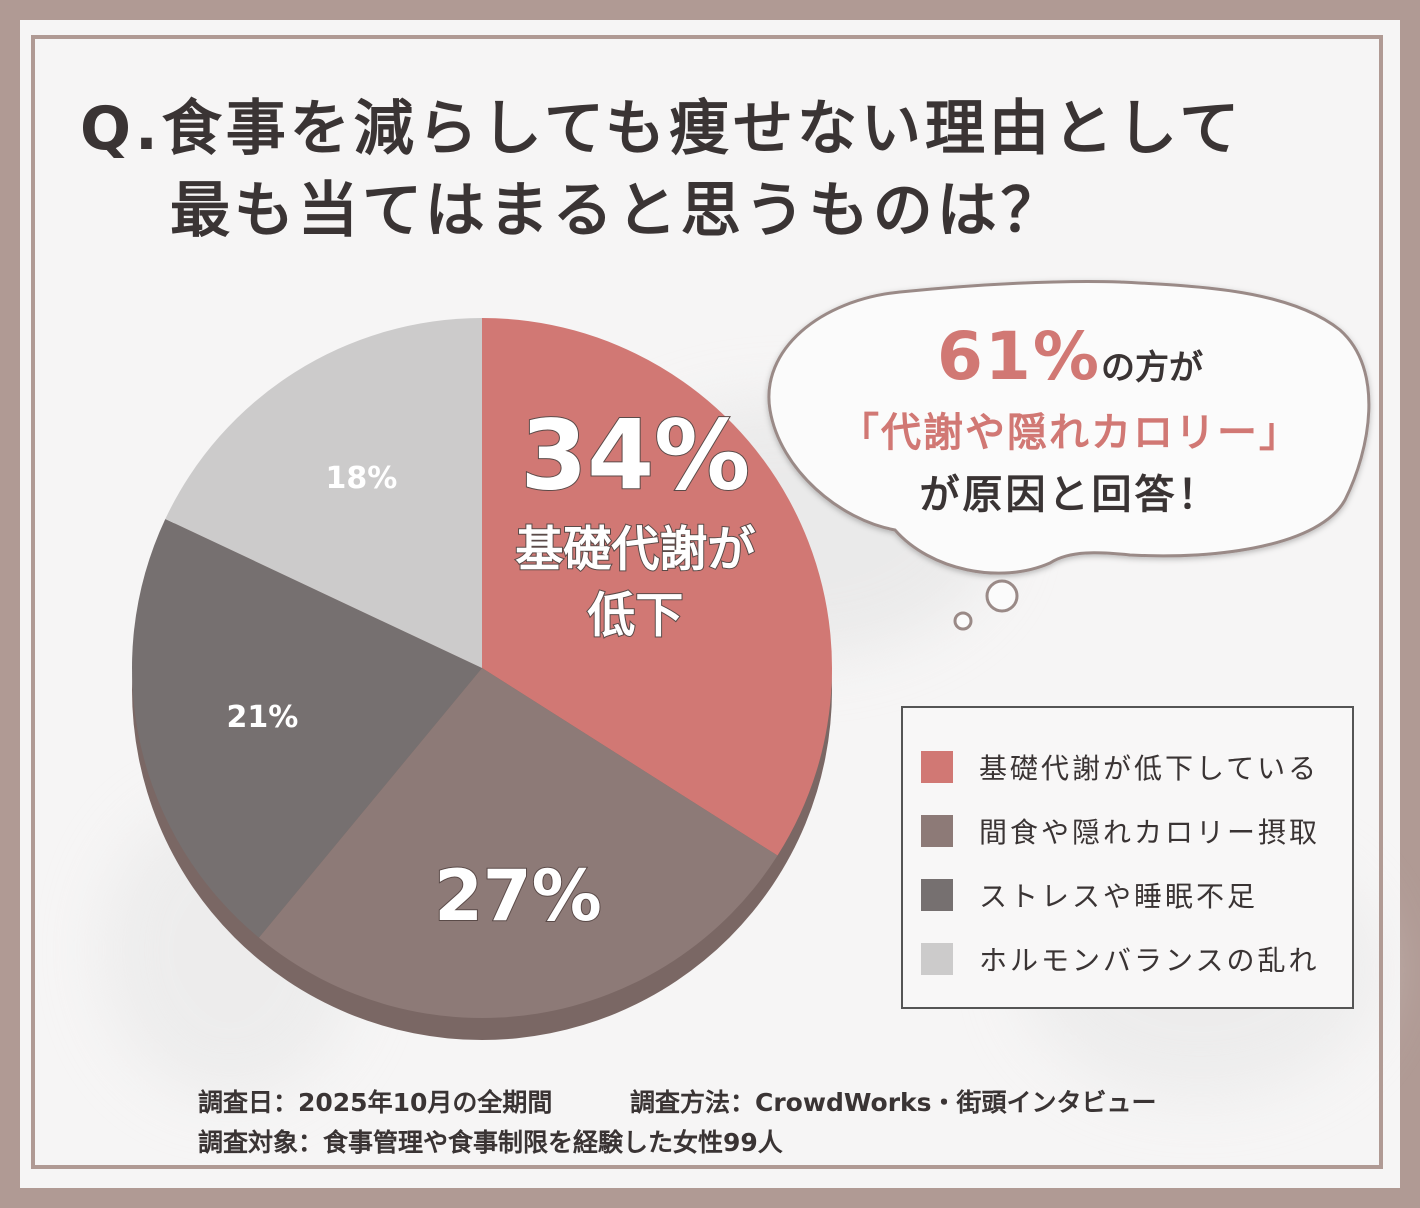  What do you see at coordinates (1150, 832) in the screenshot?
I see `legend-label: 間食や隠れカロリー摂取` at bounding box center [1150, 832].